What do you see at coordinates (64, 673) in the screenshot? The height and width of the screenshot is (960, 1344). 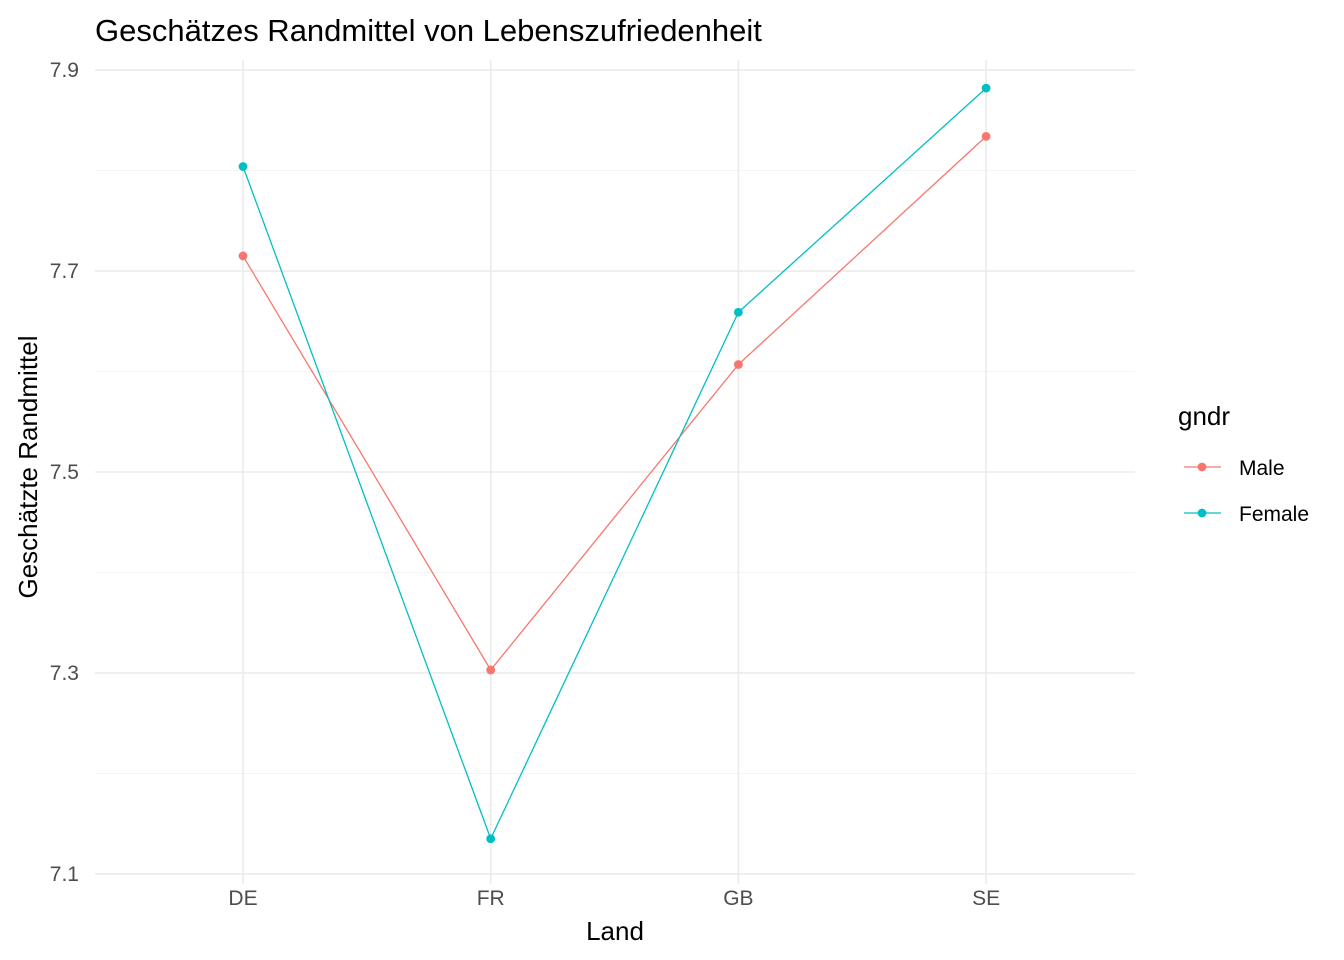 I see `y-tick-label: 7.3` at bounding box center [64, 673].